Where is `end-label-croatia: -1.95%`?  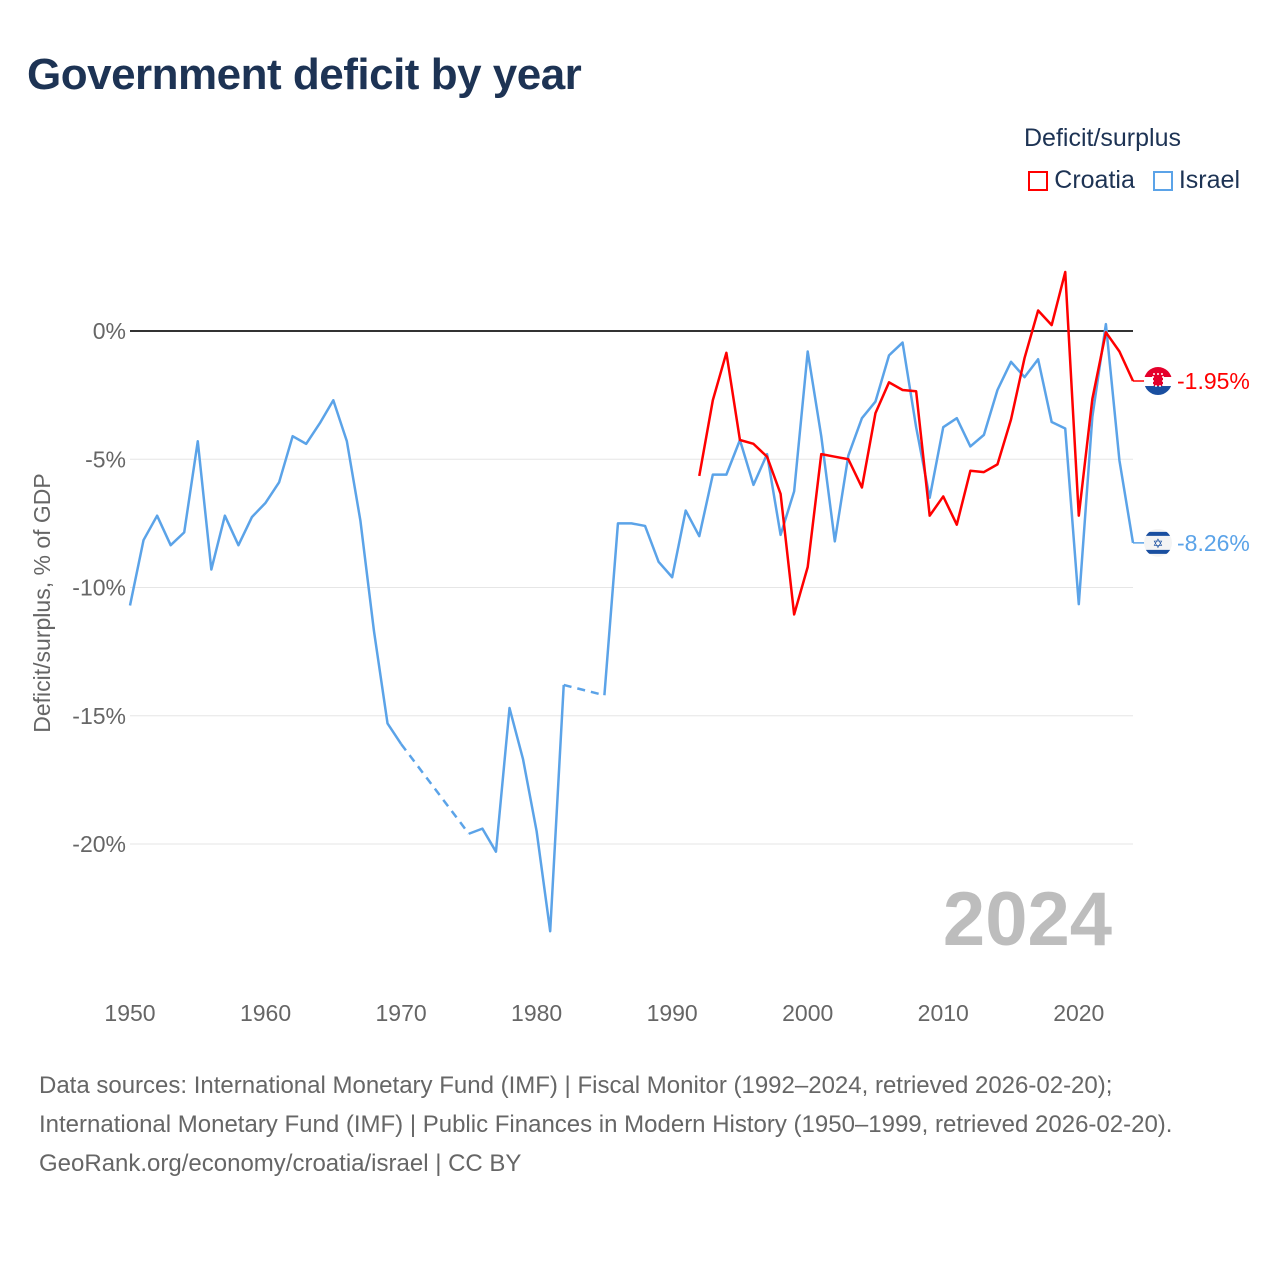 end-label-croatia: -1.95% is located at coordinates (1213, 381).